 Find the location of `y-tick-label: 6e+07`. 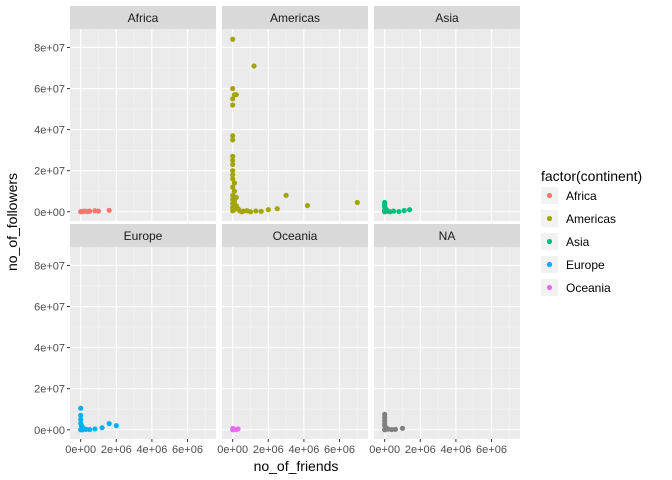

y-tick-label: 6e+07 is located at coordinates (49, 308).